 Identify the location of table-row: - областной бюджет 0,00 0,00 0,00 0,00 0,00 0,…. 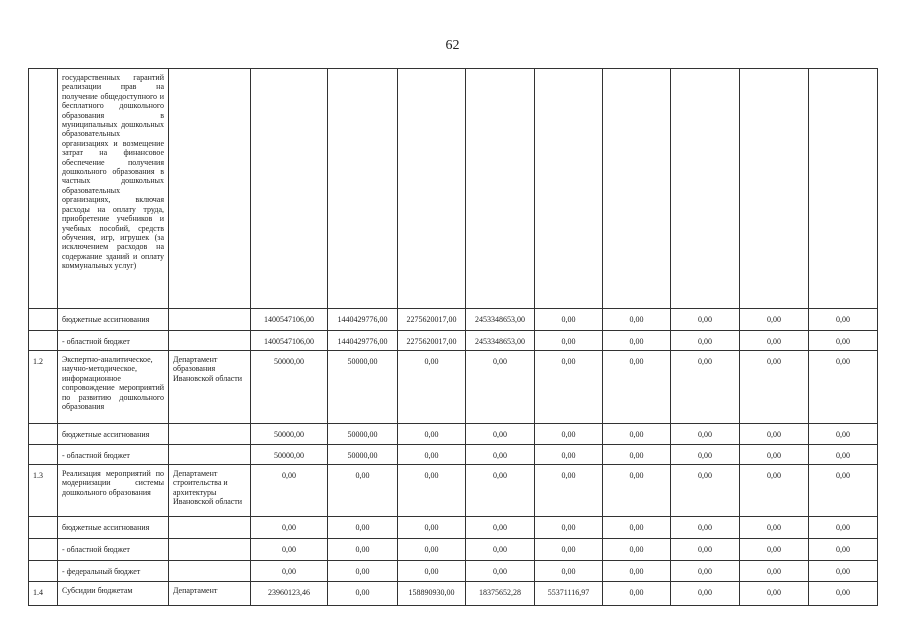
(453, 549).